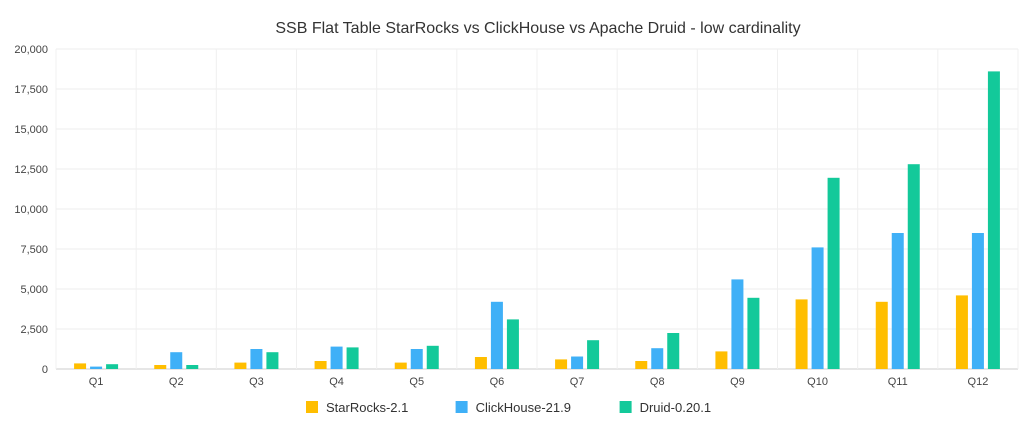  Describe the element at coordinates (993, 220) in the screenshot. I see `bar-druid-0-20-1-q12` at that location.